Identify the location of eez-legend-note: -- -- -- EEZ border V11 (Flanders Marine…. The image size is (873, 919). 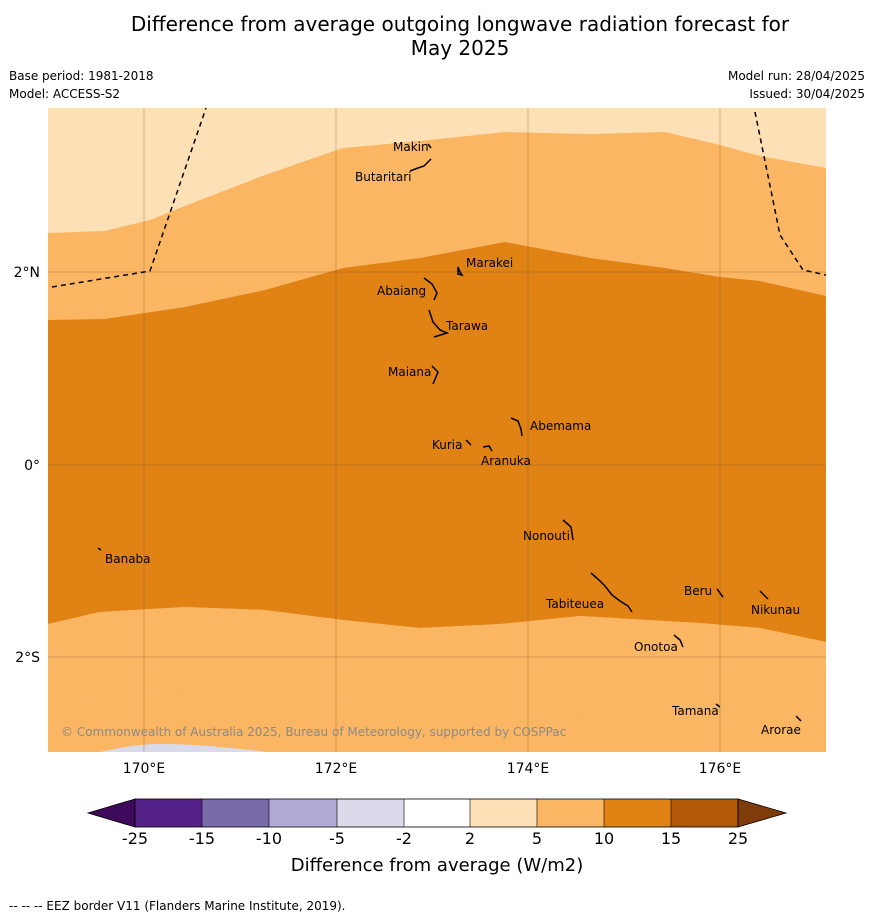
(177, 906).